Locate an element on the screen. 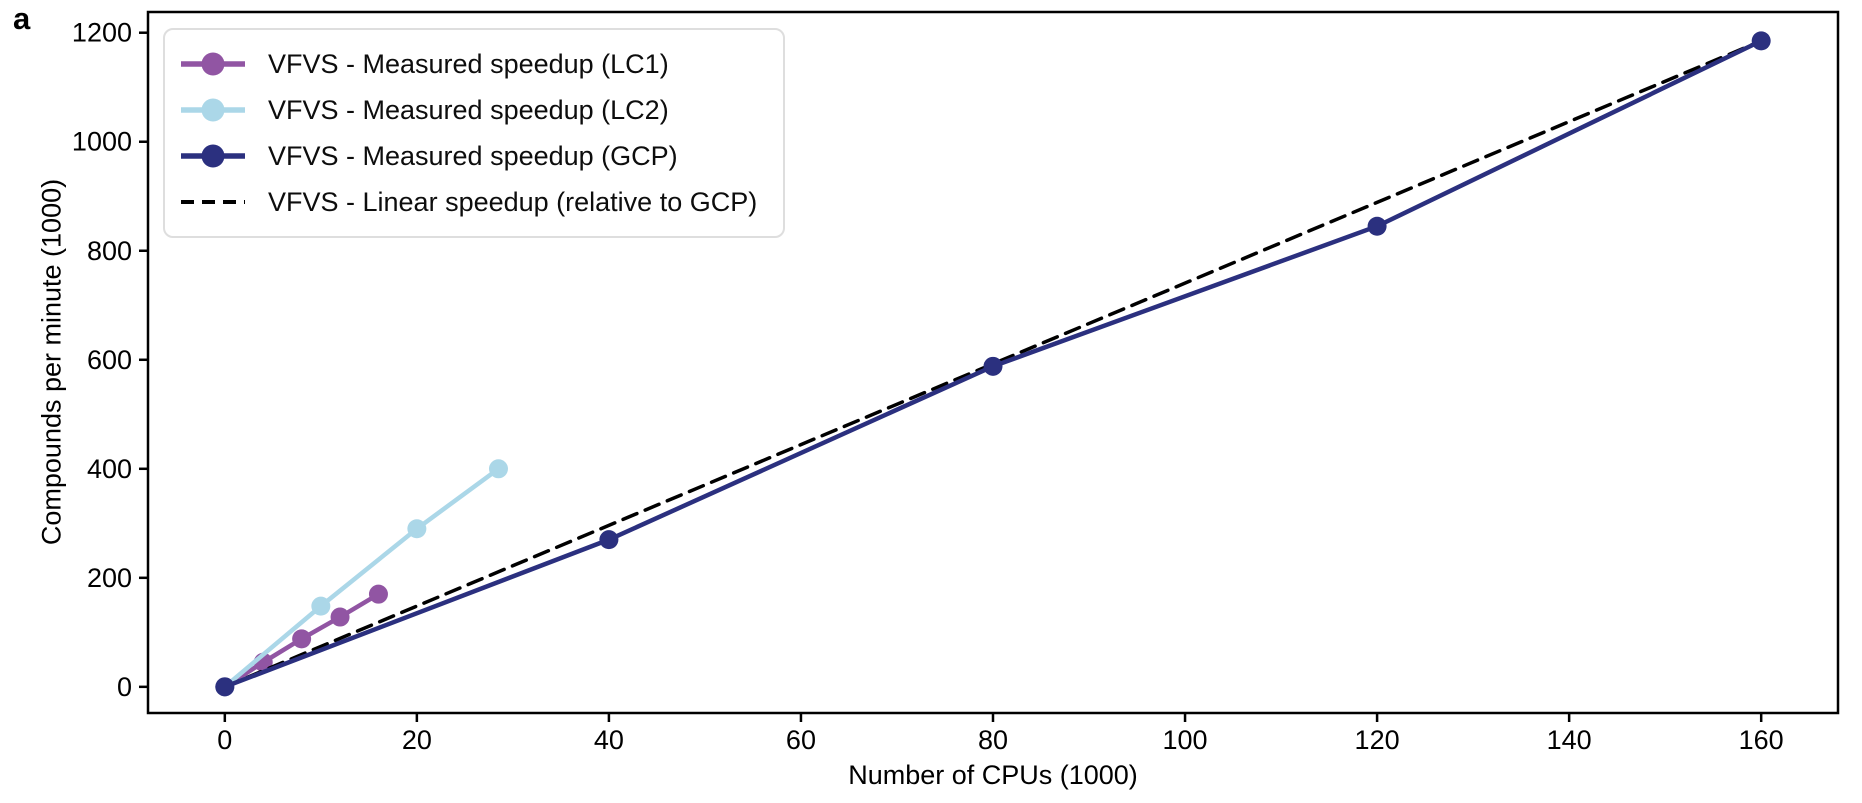 This screenshot has width=1862, height=803. legend-item: VFVS - Measured speedup (GCP) is located at coordinates (468, 156).